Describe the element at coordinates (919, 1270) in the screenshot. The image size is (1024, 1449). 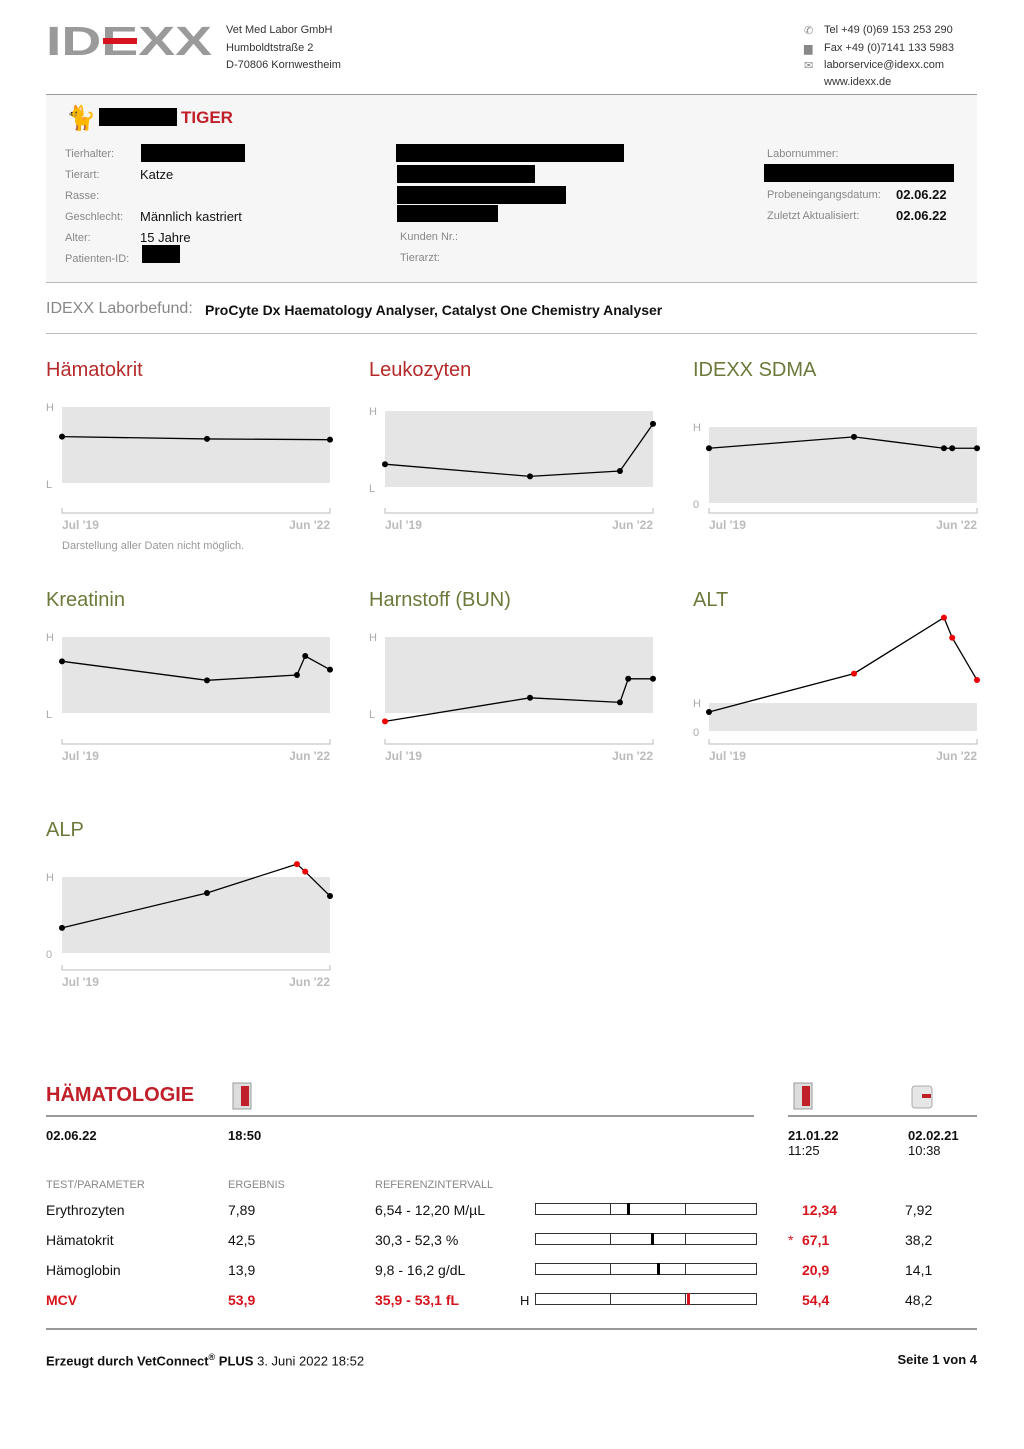
I see `previous-result: 14,1` at that location.